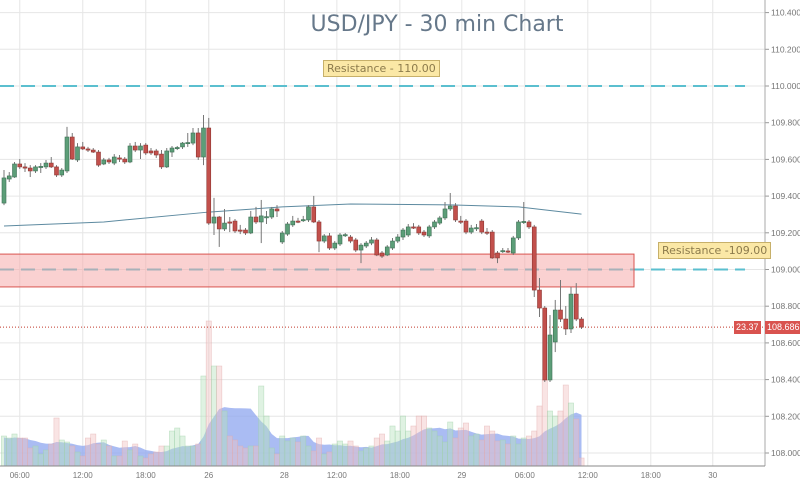  Describe the element at coordinates (785, 453) in the screenshot. I see `y-tick-label: 108.000` at that location.